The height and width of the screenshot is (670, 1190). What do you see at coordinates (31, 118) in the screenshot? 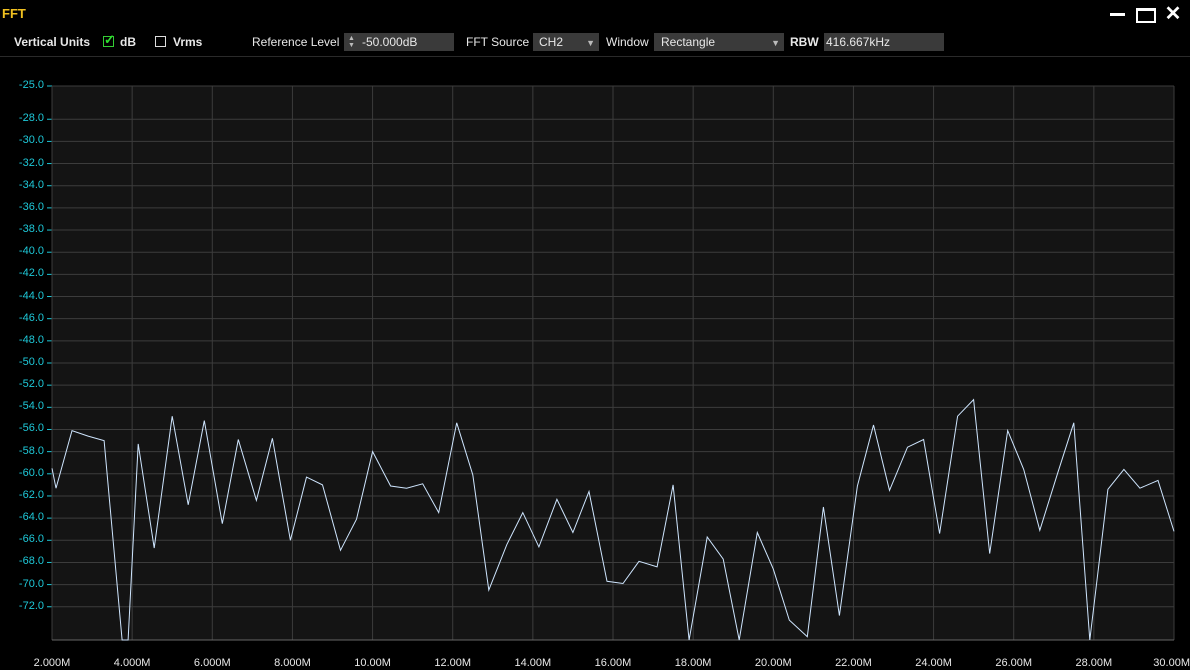
I see `y-tick-label: -28.0` at bounding box center [31, 118].